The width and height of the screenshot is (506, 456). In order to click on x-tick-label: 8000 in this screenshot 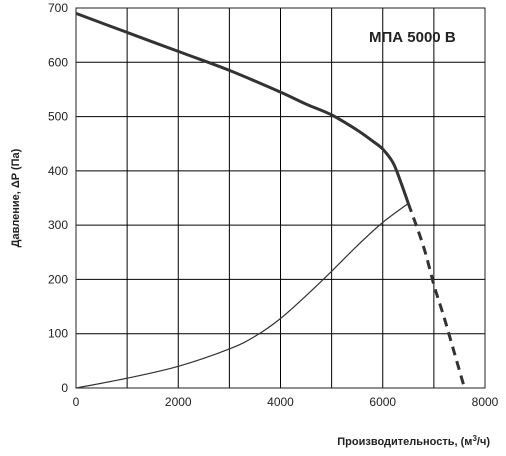, I will do `click(485, 402)`.